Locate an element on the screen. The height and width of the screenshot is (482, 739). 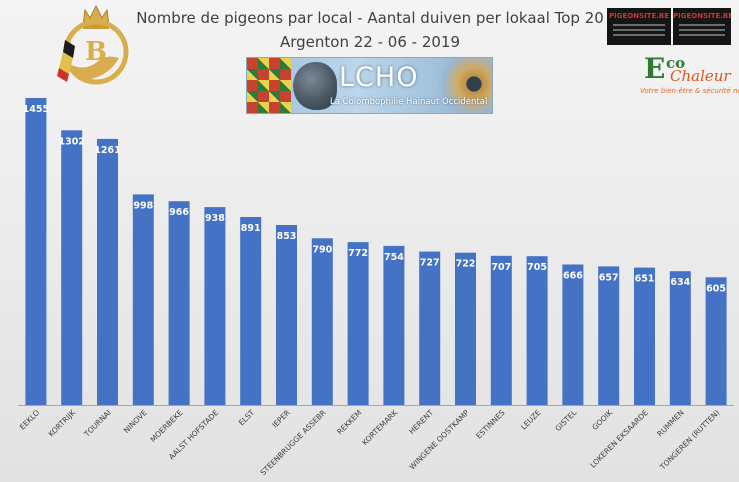
bar-value-label: 966 is located at coordinates (179, 212).